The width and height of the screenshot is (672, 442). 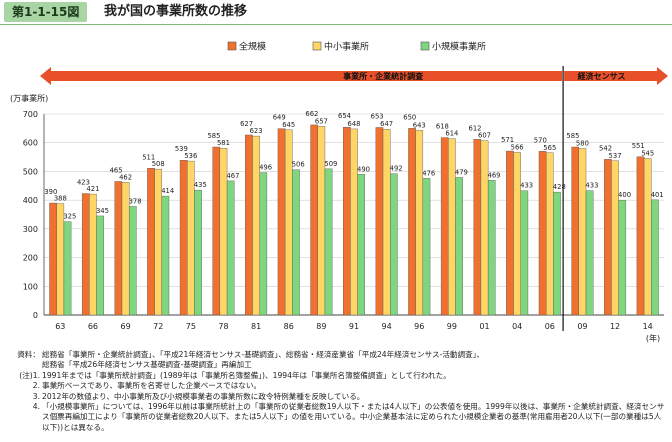 What do you see at coordinates (46, 12) in the screenshot?
I see `figure-label: 第1-1-15図` at bounding box center [46, 12].